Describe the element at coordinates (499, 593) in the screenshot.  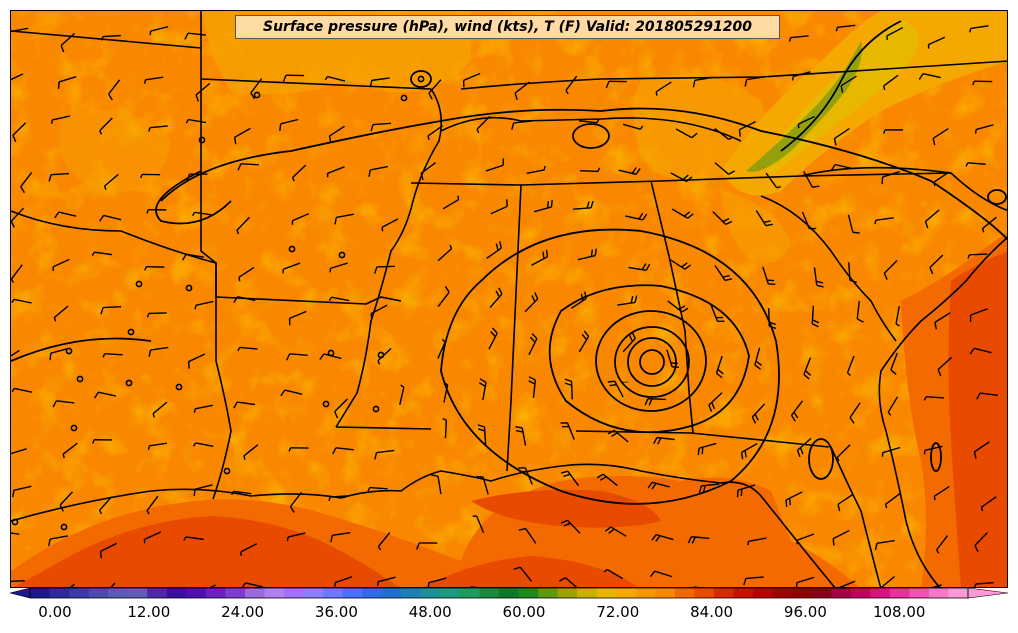
I see `colorbar-border` at that location.